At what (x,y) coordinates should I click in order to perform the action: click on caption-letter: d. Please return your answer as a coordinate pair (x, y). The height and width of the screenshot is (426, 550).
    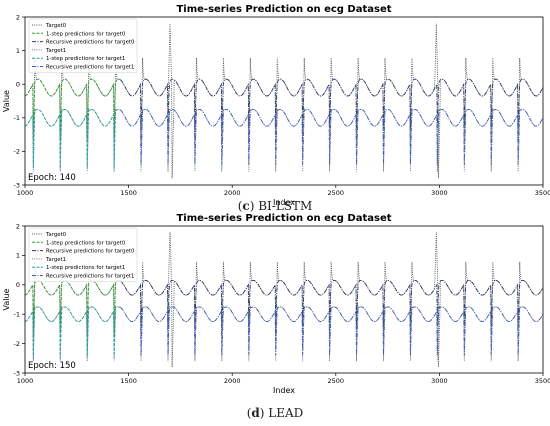
    Looking at the image, I should click on (255, 413).